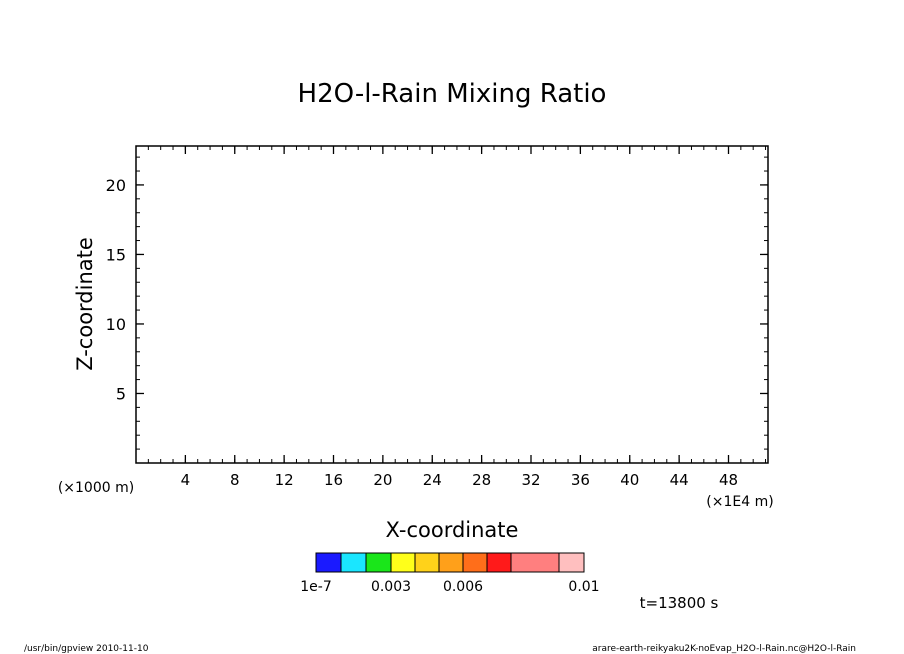  Describe the element at coordinates (333, 480) in the screenshot. I see `x-tick-label: 16` at that location.